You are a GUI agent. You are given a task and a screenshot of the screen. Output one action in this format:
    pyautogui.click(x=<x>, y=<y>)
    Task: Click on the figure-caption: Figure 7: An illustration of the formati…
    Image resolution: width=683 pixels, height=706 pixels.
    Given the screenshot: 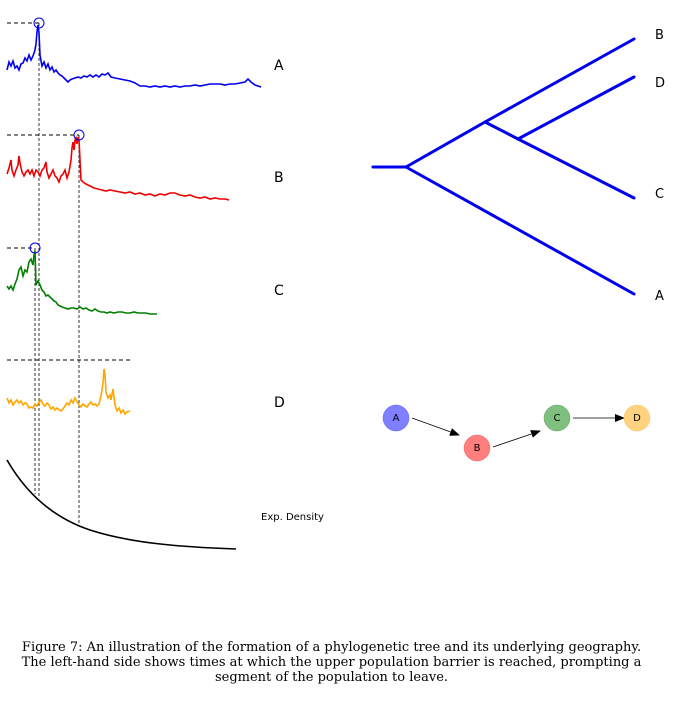 What is the action you would take?
    pyautogui.click(x=331, y=662)
    